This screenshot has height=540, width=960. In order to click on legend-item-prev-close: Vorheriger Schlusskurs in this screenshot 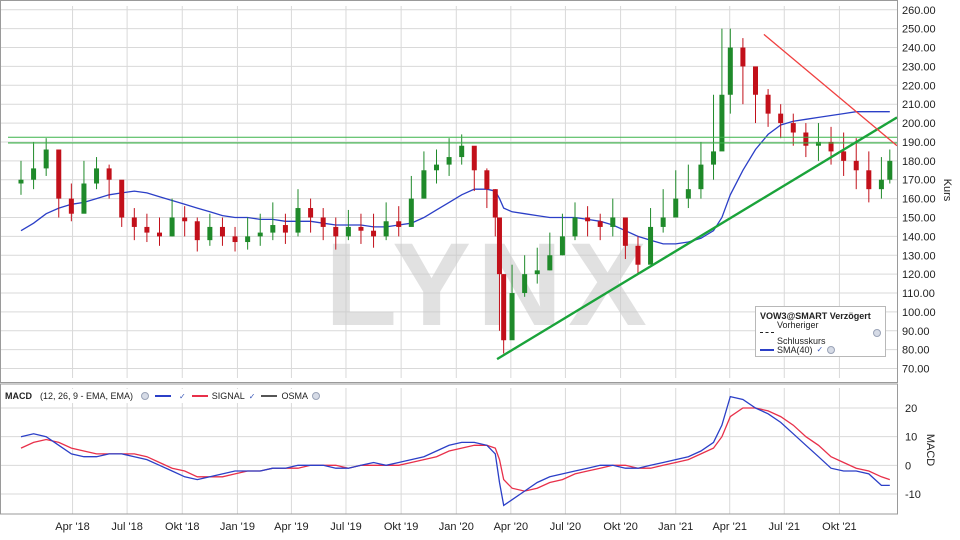, I will do `click(820, 333)`.